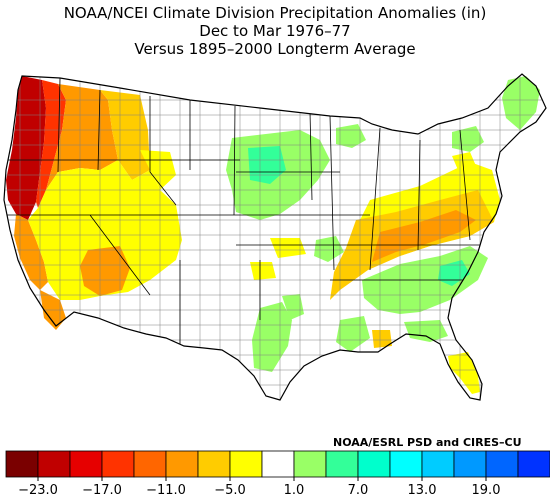  I want to click on region-lakes-yellow, so click(464, 161).